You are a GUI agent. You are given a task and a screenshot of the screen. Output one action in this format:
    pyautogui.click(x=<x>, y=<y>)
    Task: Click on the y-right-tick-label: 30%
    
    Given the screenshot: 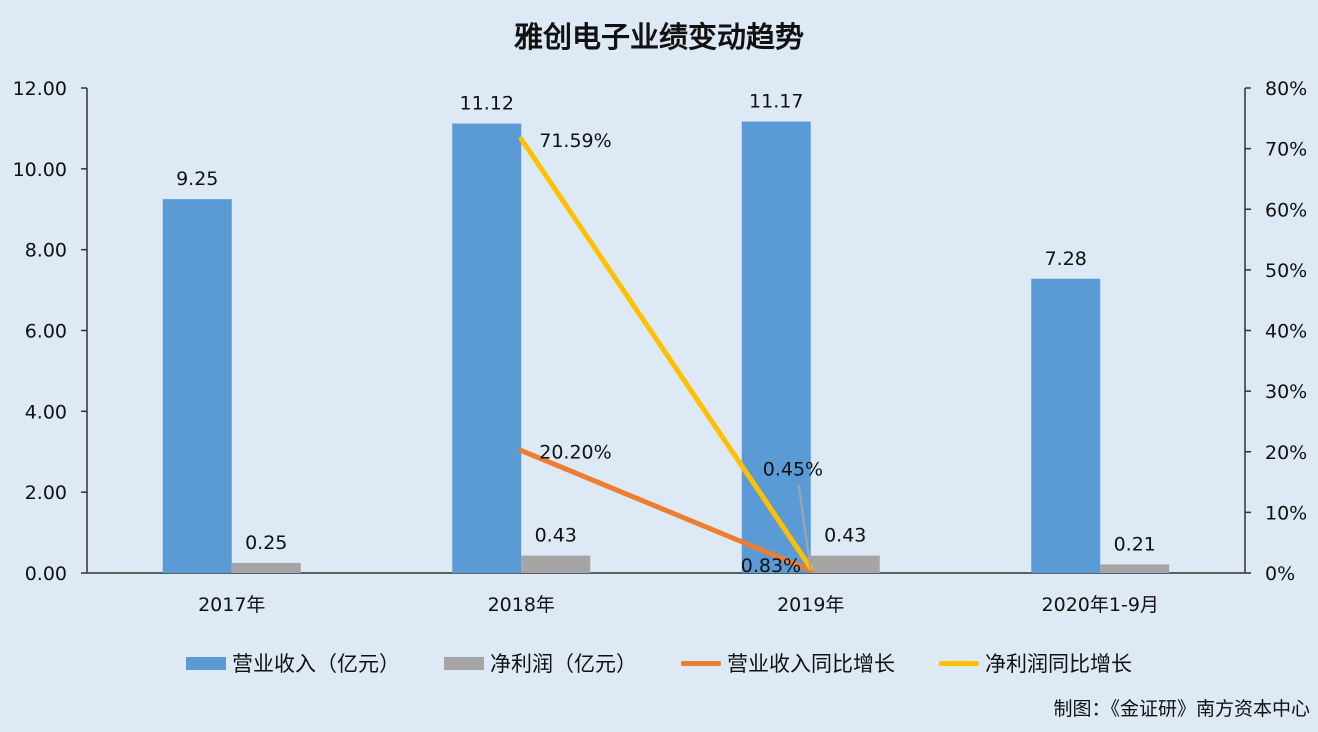 What is the action you would take?
    pyautogui.click(x=1286, y=392)
    